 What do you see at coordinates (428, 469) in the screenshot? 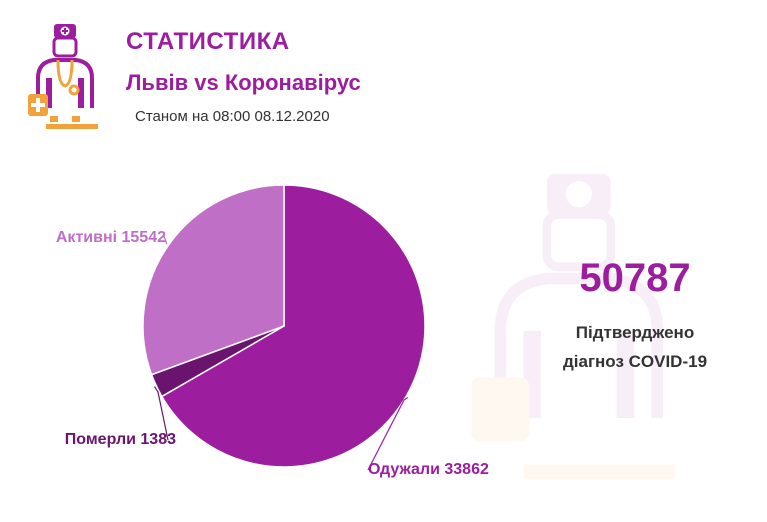
I see `pie-label-0: Одужали 33862` at bounding box center [428, 469].